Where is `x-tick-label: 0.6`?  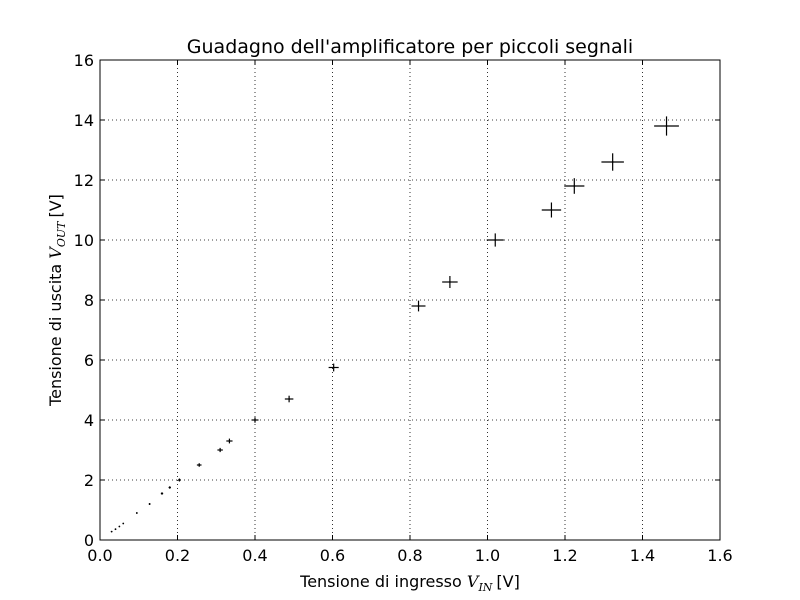 x-tick-label: 0.6 is located at coordinates (332, 555).